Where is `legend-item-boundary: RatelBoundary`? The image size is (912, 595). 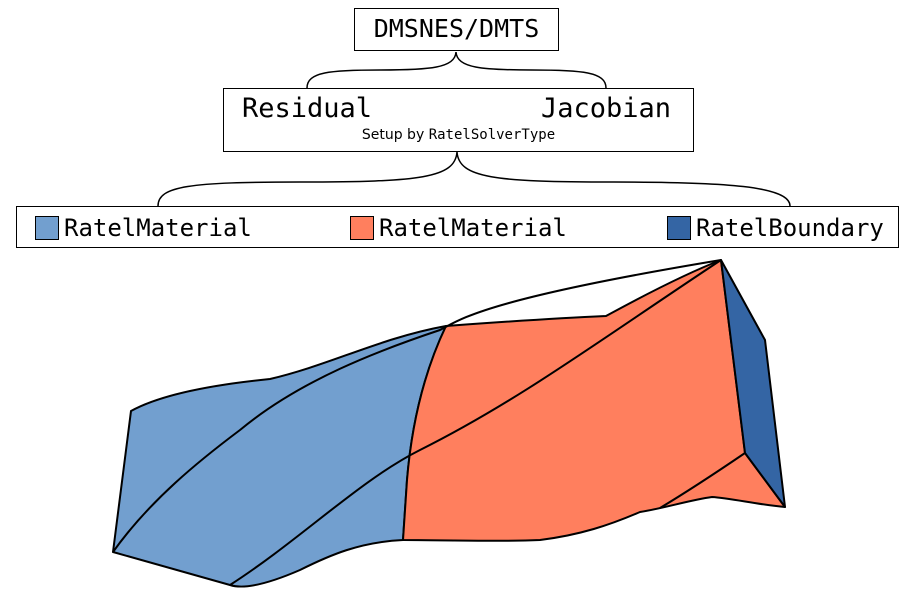
legend-item-boundary: RatelBoundary is located at coordinates (775, 228).